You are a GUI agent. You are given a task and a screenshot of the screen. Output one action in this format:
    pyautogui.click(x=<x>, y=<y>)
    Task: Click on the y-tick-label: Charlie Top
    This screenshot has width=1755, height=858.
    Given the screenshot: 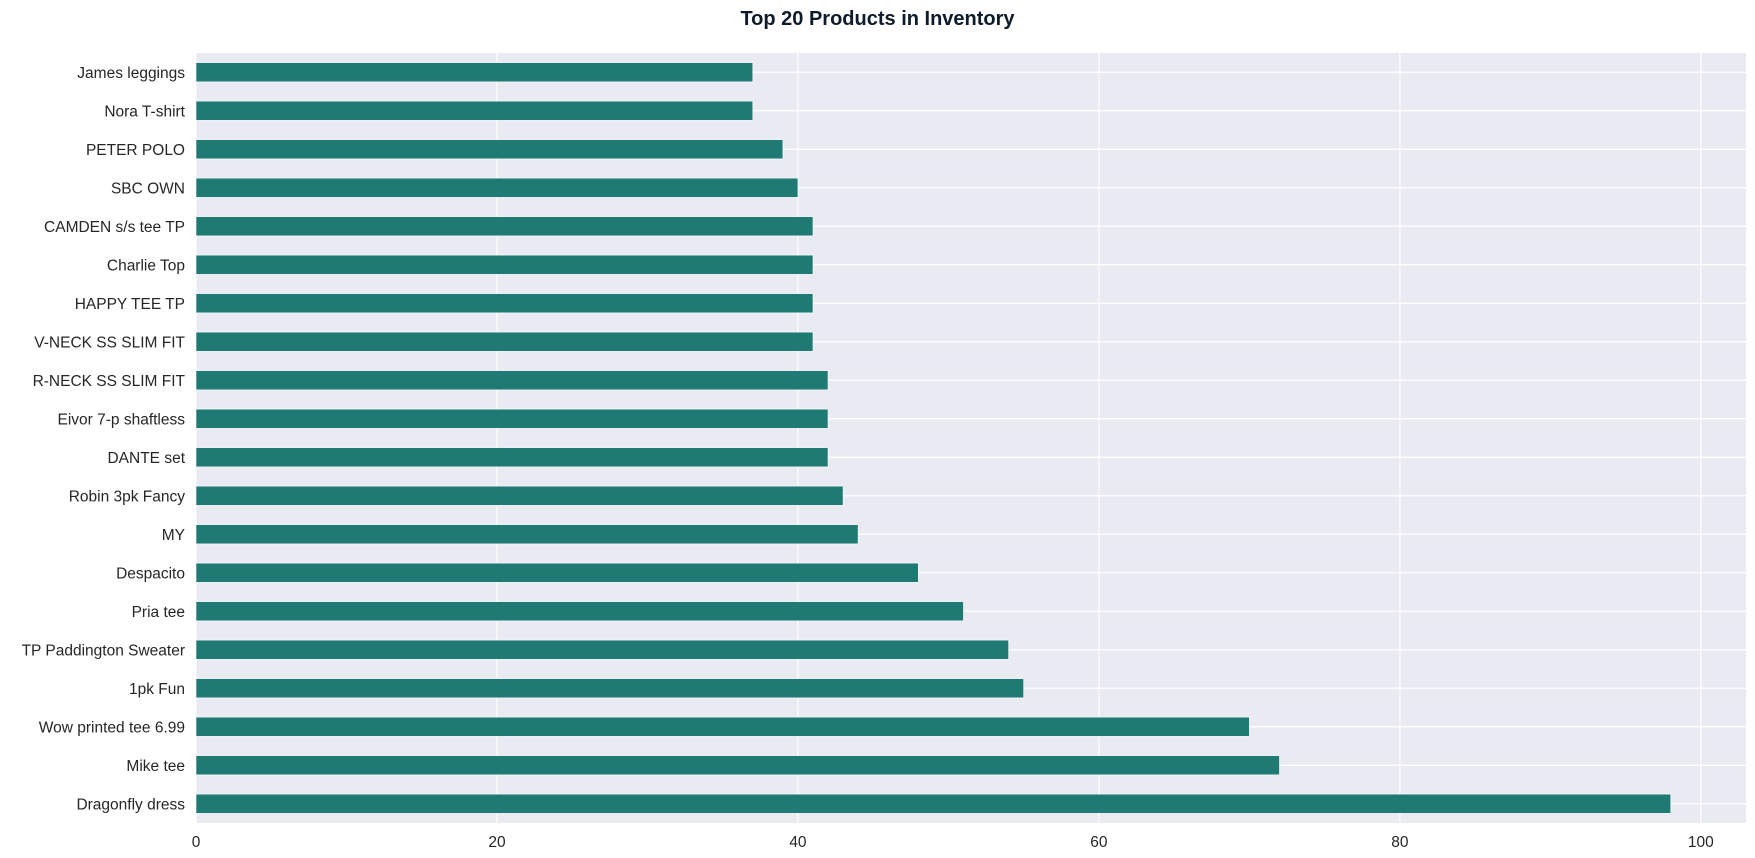 What is the action you would take?
    pyautogui.click(x=146, y=265)
    